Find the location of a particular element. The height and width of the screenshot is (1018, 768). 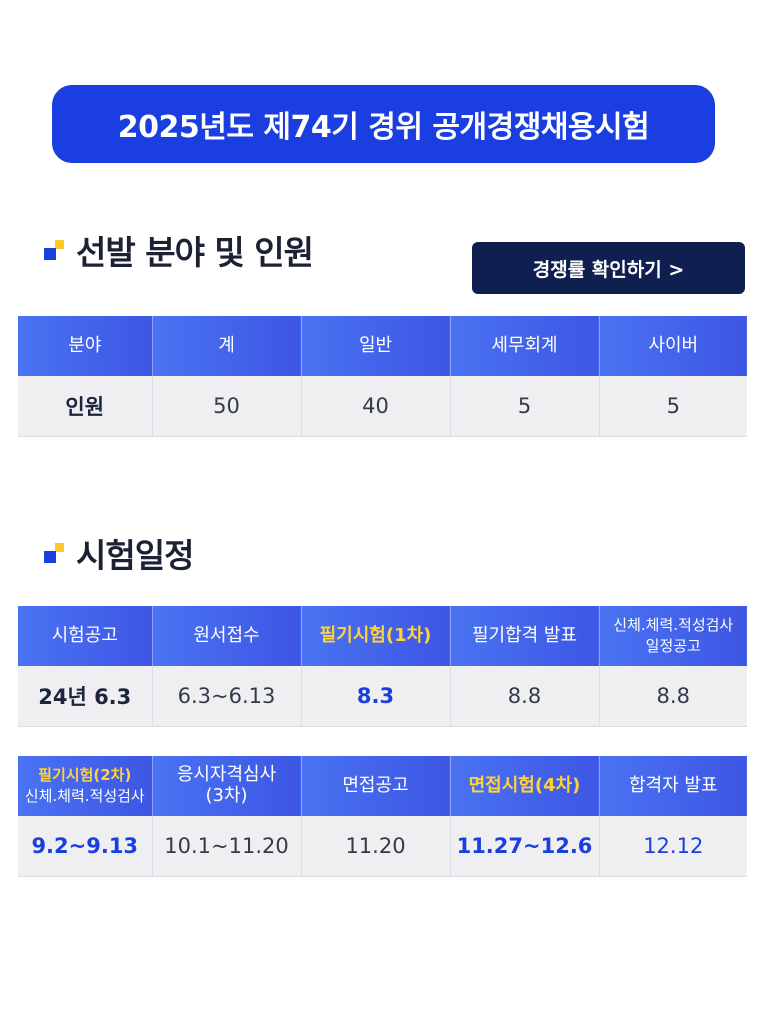

header-physical-test-line2: 일정공고 is located at coordinates (673, 646).